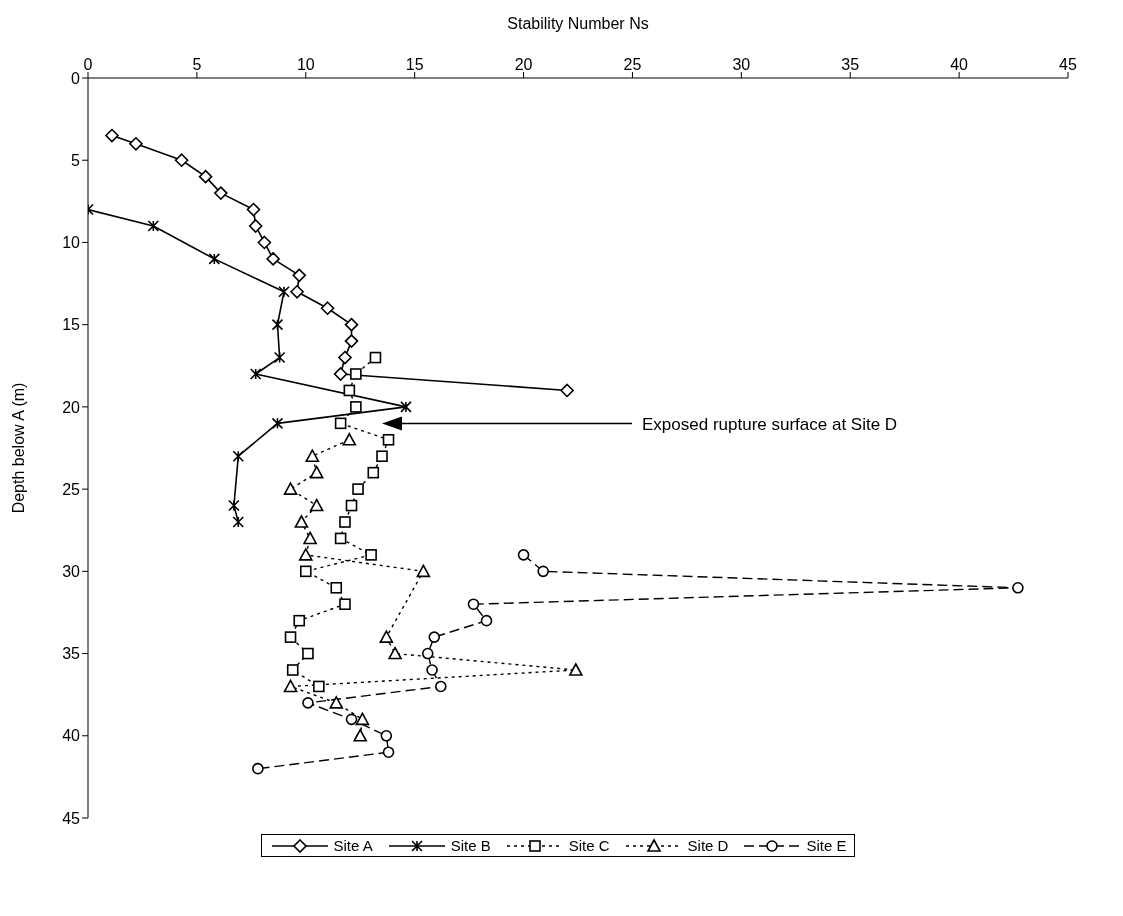 The height and width of the screenshot is (916, 1123). What do you see at coordinates (850, 64) in the screenshot?
I see `x-tick-label: 35` at bounding box center [850, 64].